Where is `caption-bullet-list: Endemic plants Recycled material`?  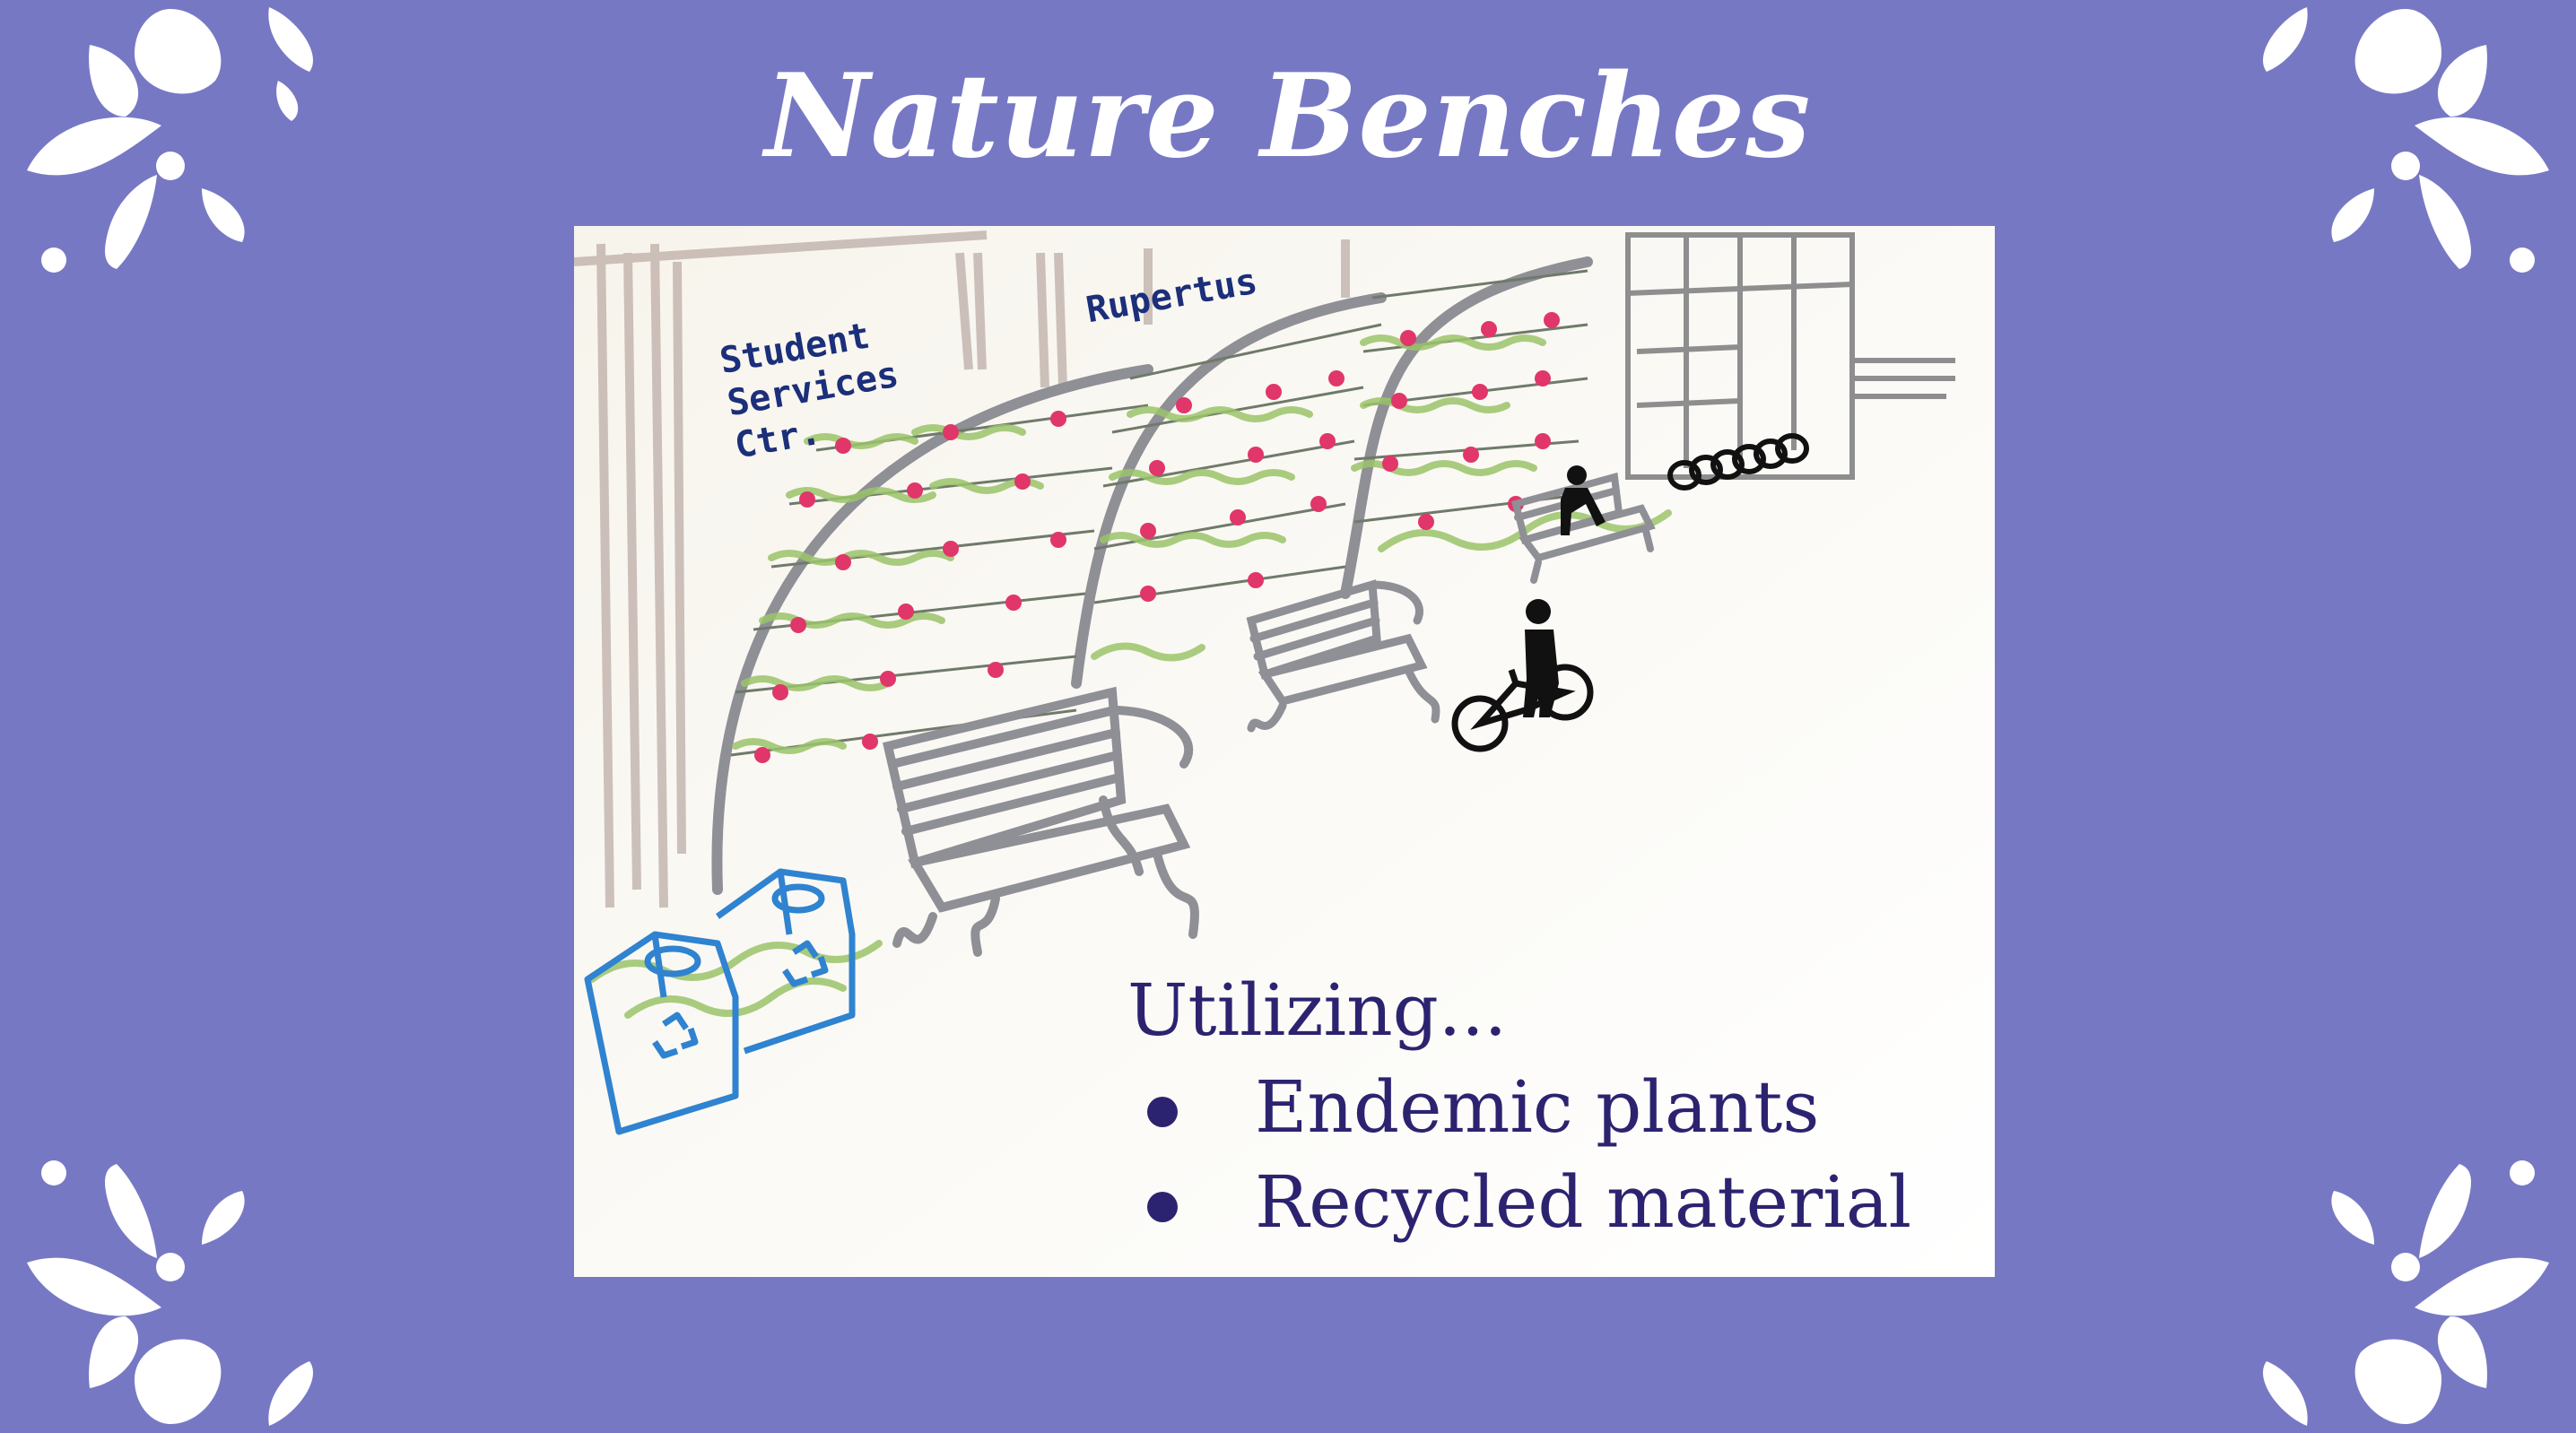
caption-bullet-list: Endemic plants Recycled material is located at coordinates (1558, 1155).